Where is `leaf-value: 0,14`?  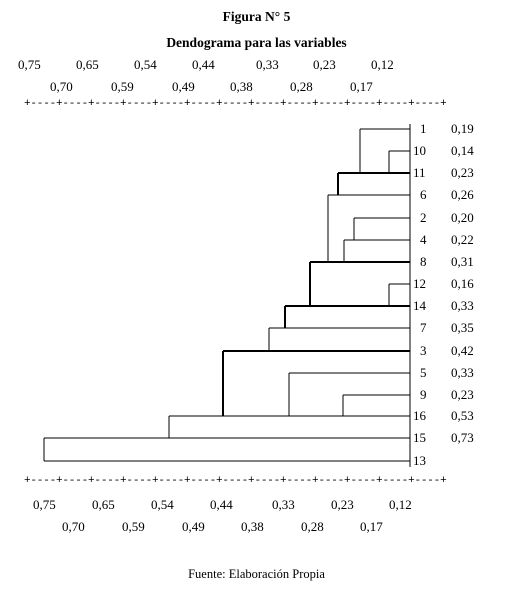
leaf-value: 0,14 is located at coordinates (462, 150).